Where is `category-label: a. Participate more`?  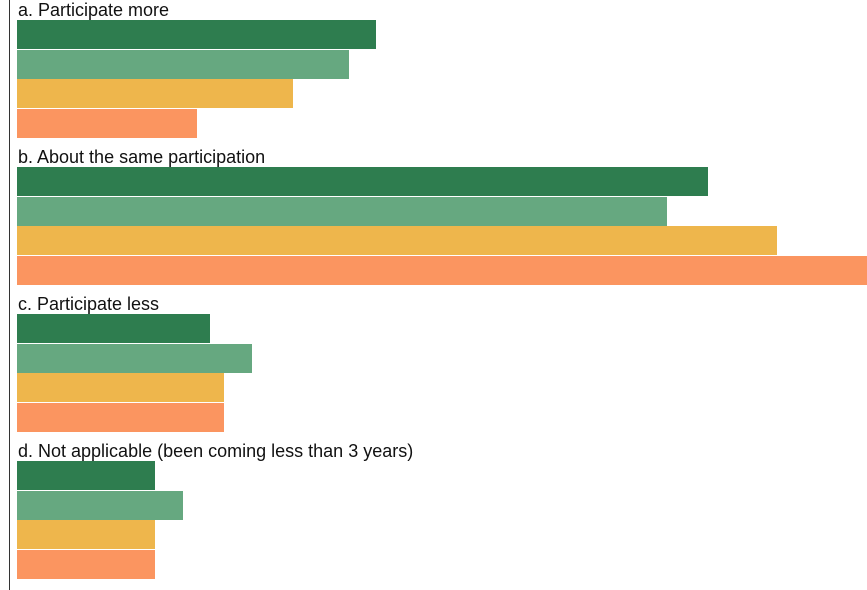
category-label: a. Participate more is located at coordinates (94, 10).